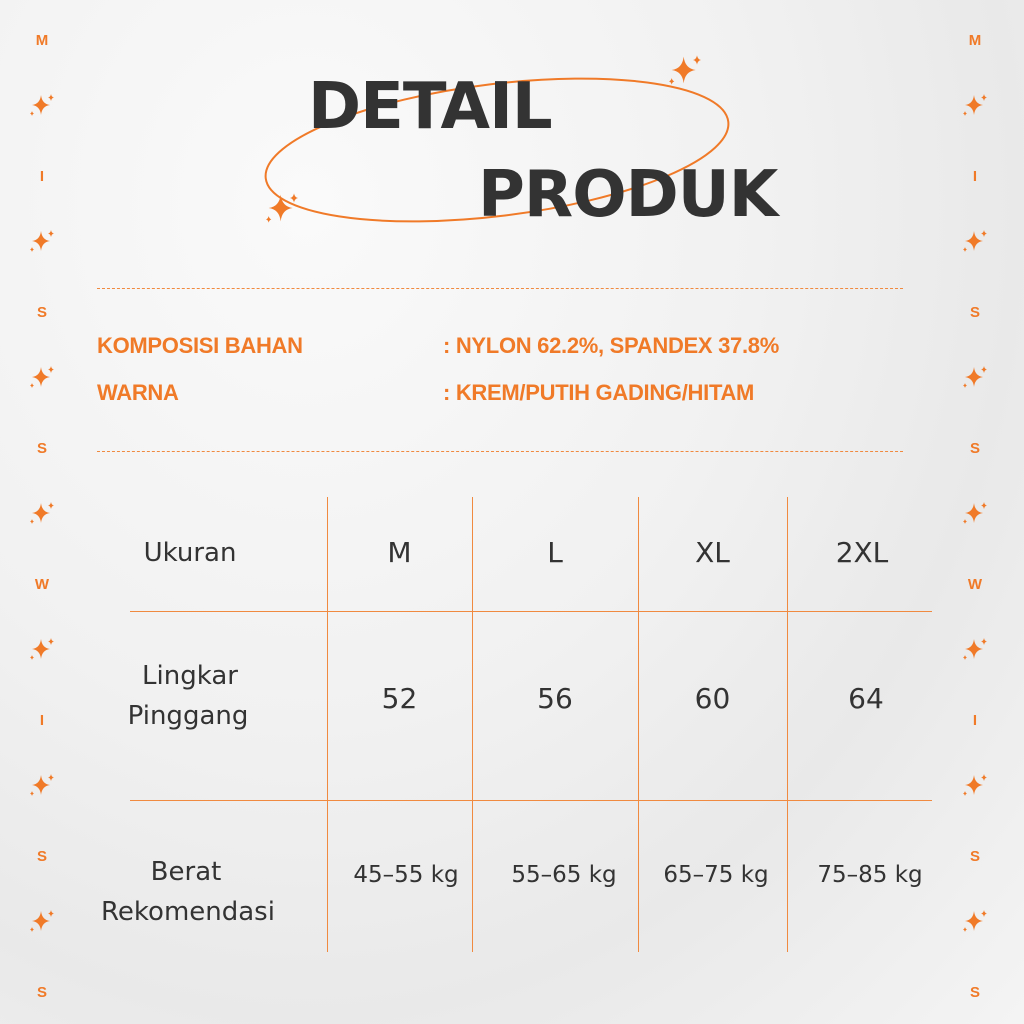  What do you see at coordinates (188, 912) in the screenshot?
I see `row-label: Rekomendasi` at bounding box center [188, 912].